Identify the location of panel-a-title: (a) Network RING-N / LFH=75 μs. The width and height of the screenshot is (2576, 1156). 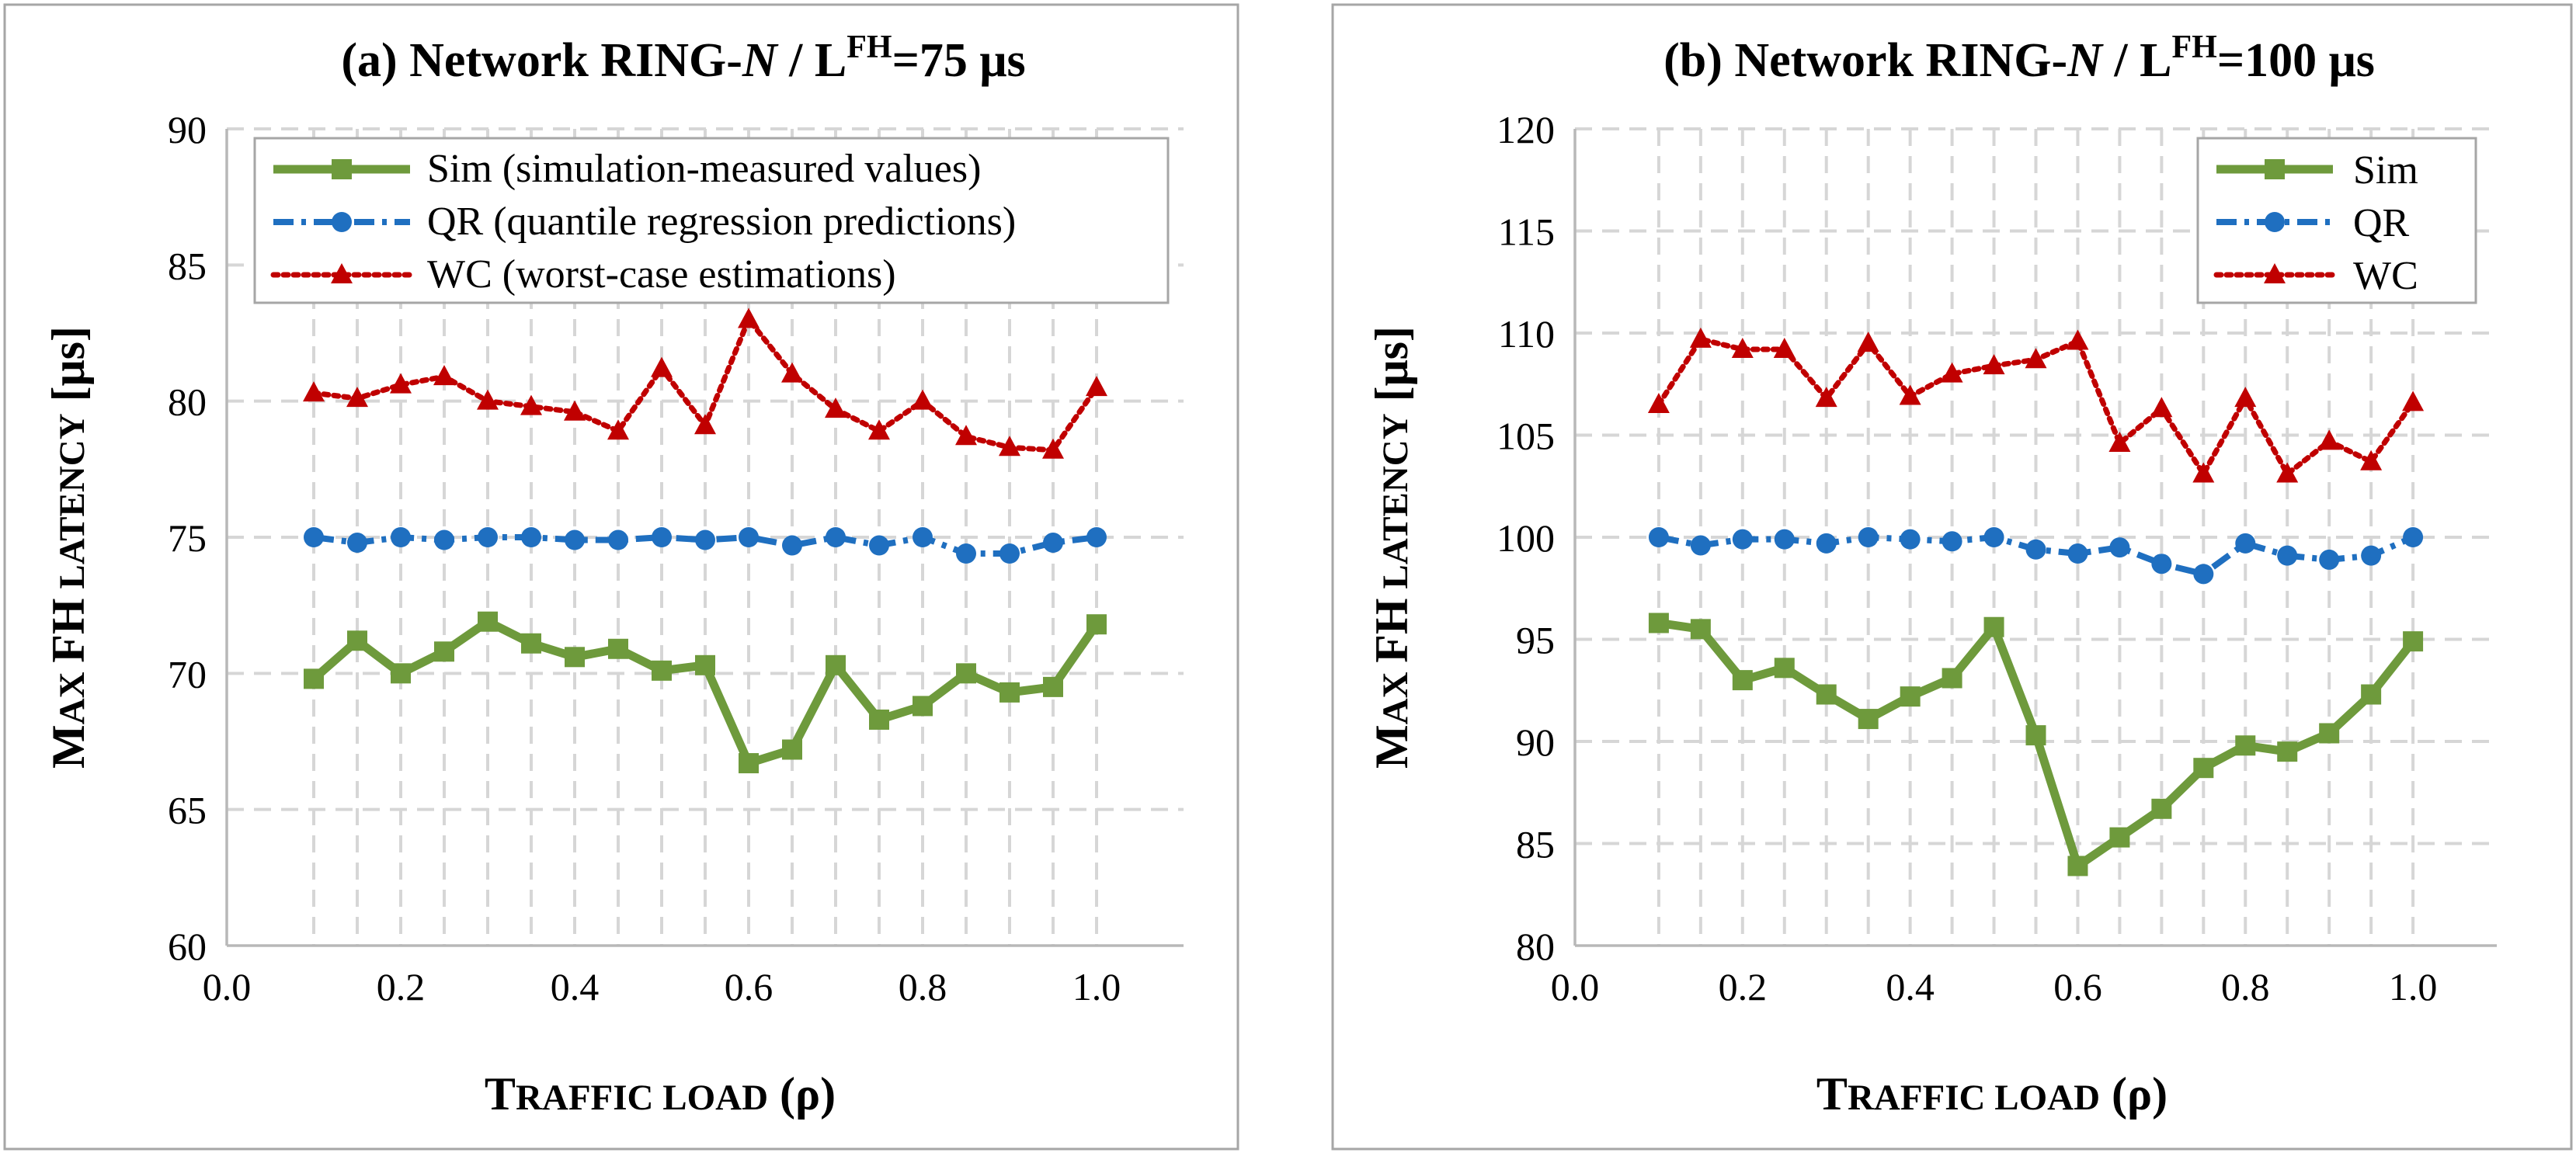
(683, 58).